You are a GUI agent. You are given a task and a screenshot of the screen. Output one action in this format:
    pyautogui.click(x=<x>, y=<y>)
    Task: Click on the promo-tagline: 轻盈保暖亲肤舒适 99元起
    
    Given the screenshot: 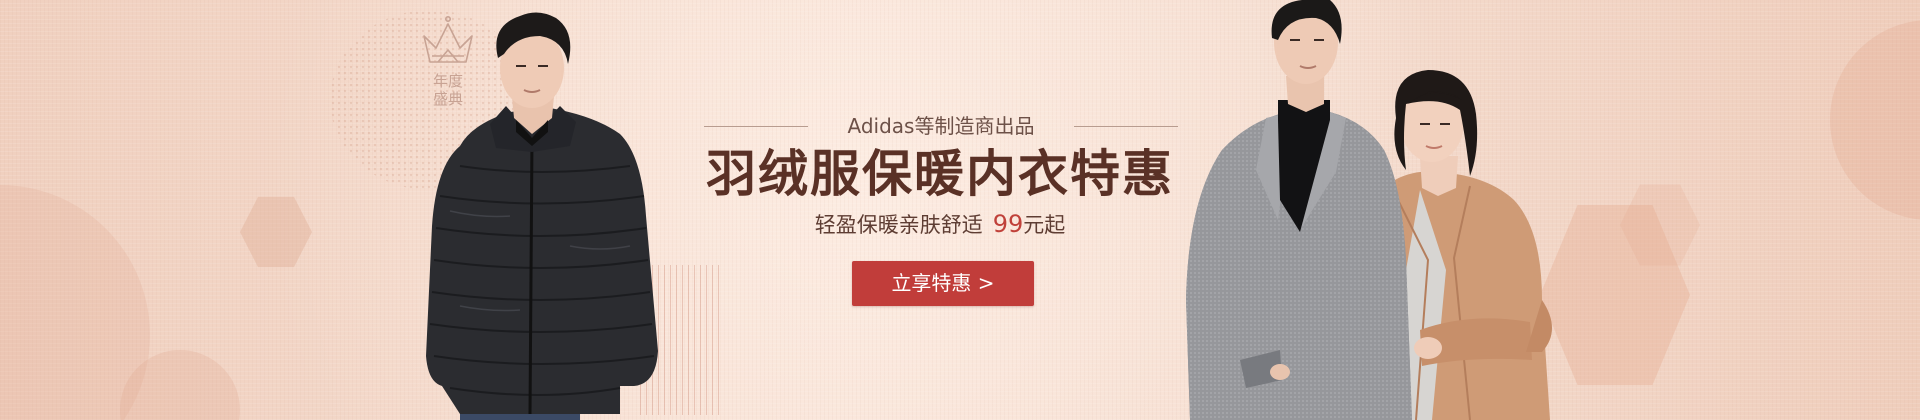 What is the action you would take?
    pyautogui.click(x=940, y=224)
    